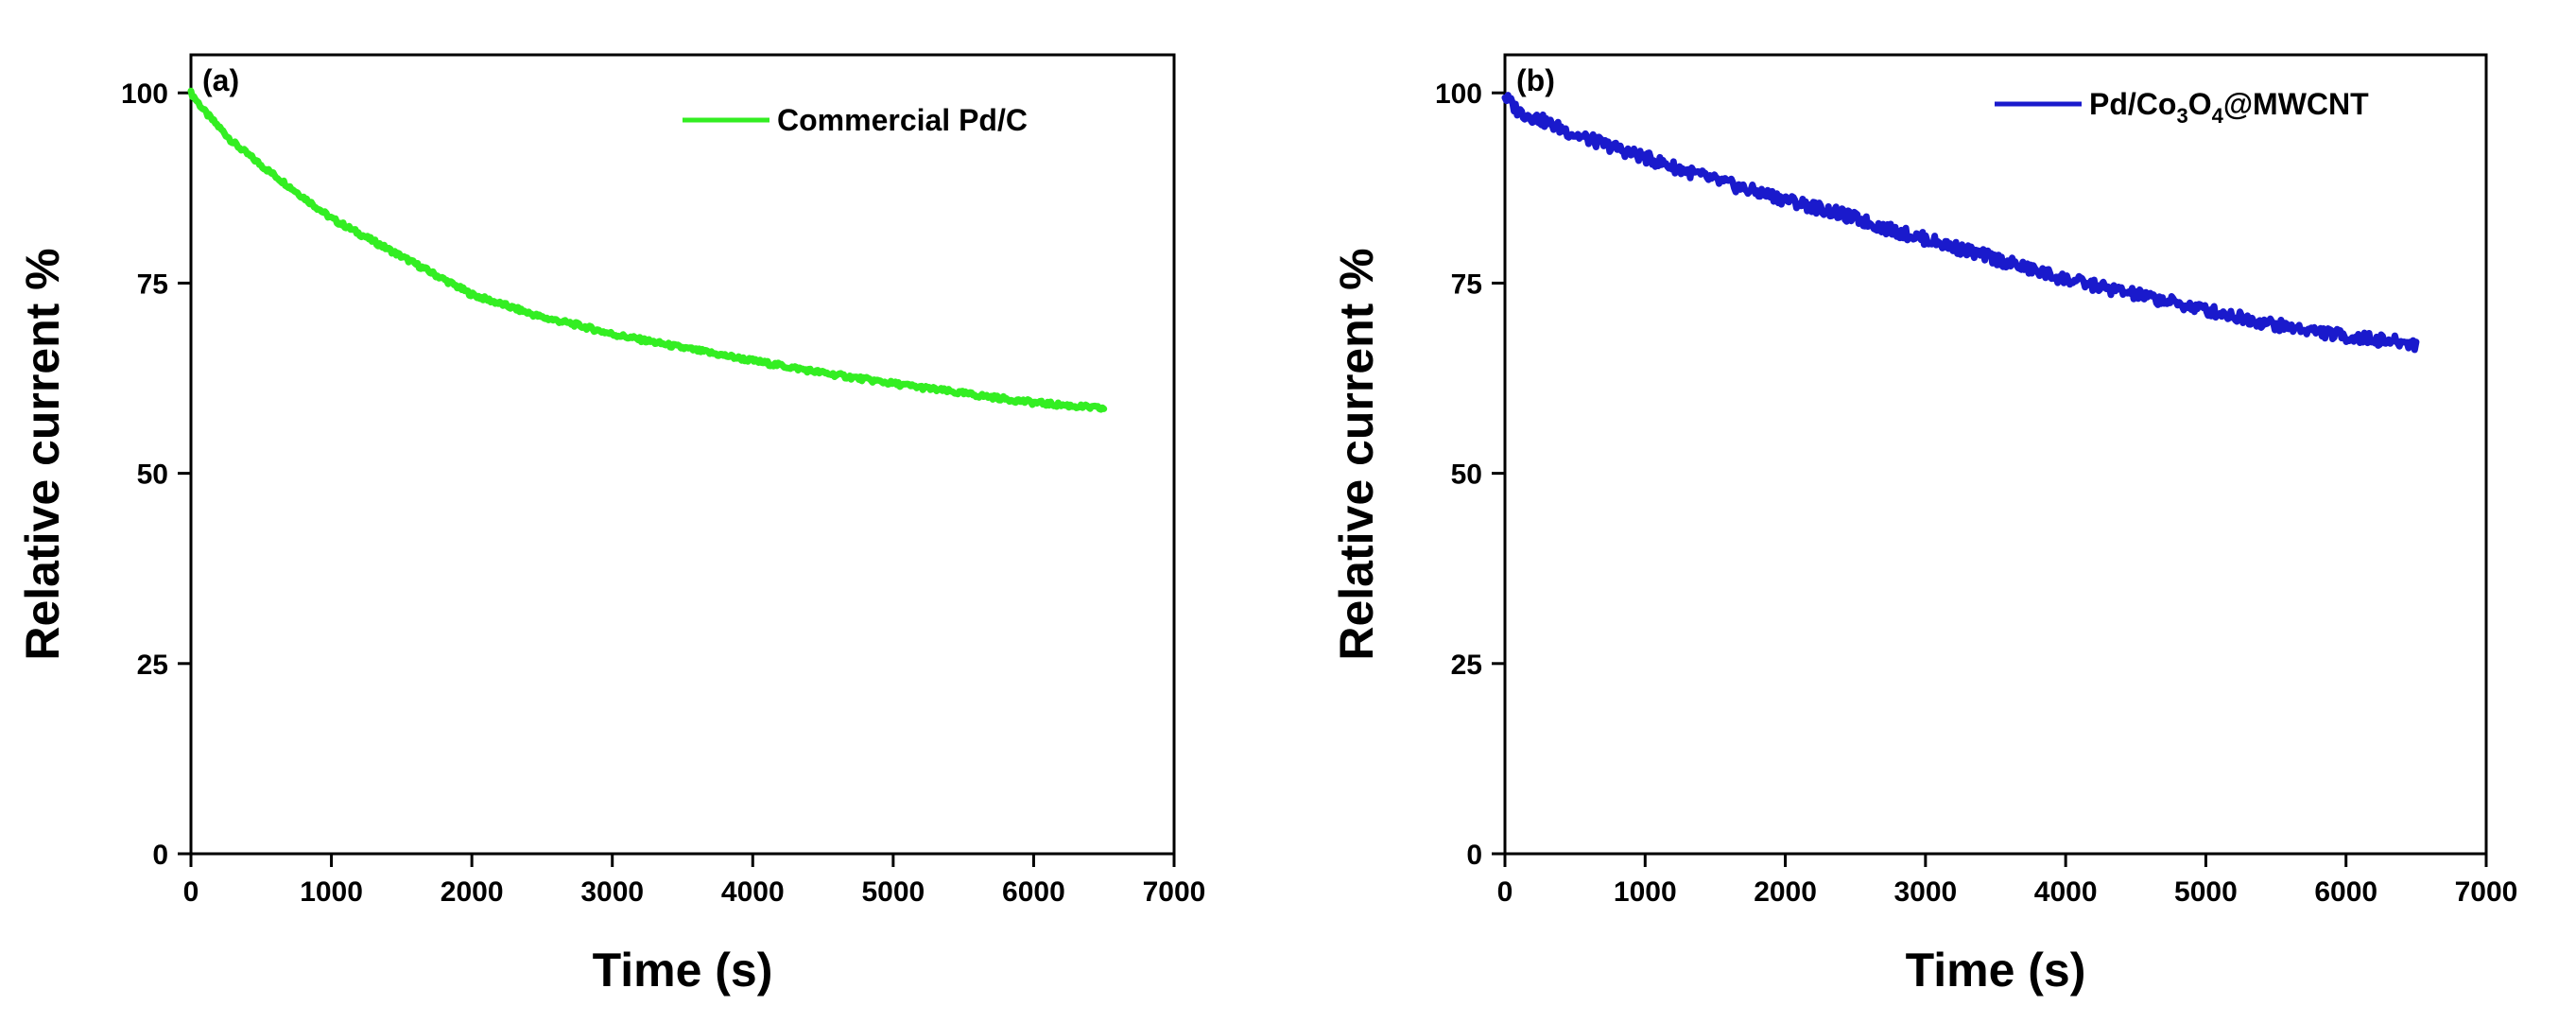 Image resolution: width=2576 pixels, height=1023 pixels. What do you see at coordinates (2229, 107) in the screenshot?
I see `legend-label: Pd/Co3O4@MWCNT` at bounding box center [2229, 107].